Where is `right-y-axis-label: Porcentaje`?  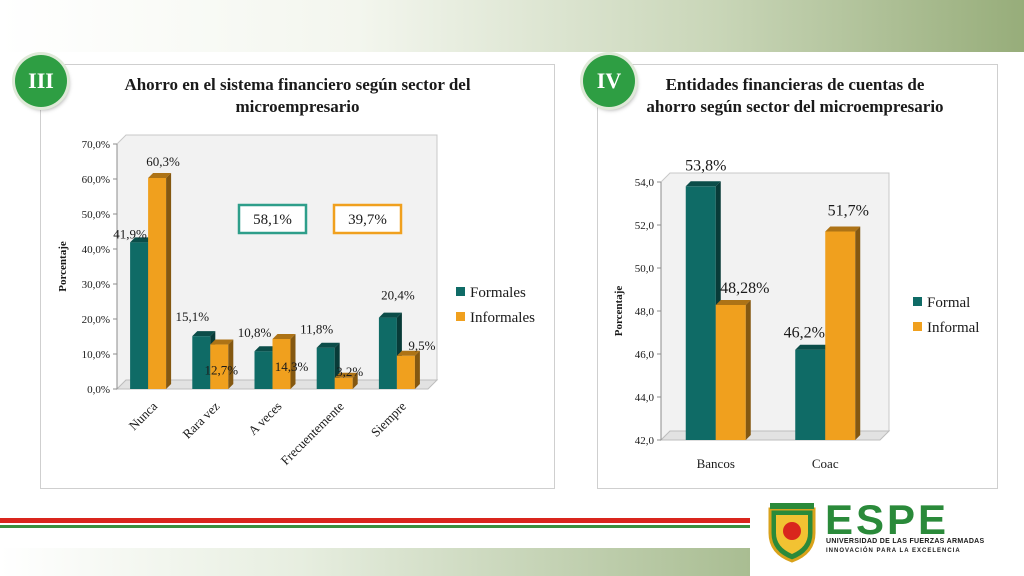
right-y-axis-label: Porcentaje is located at coordinates (619, 311).